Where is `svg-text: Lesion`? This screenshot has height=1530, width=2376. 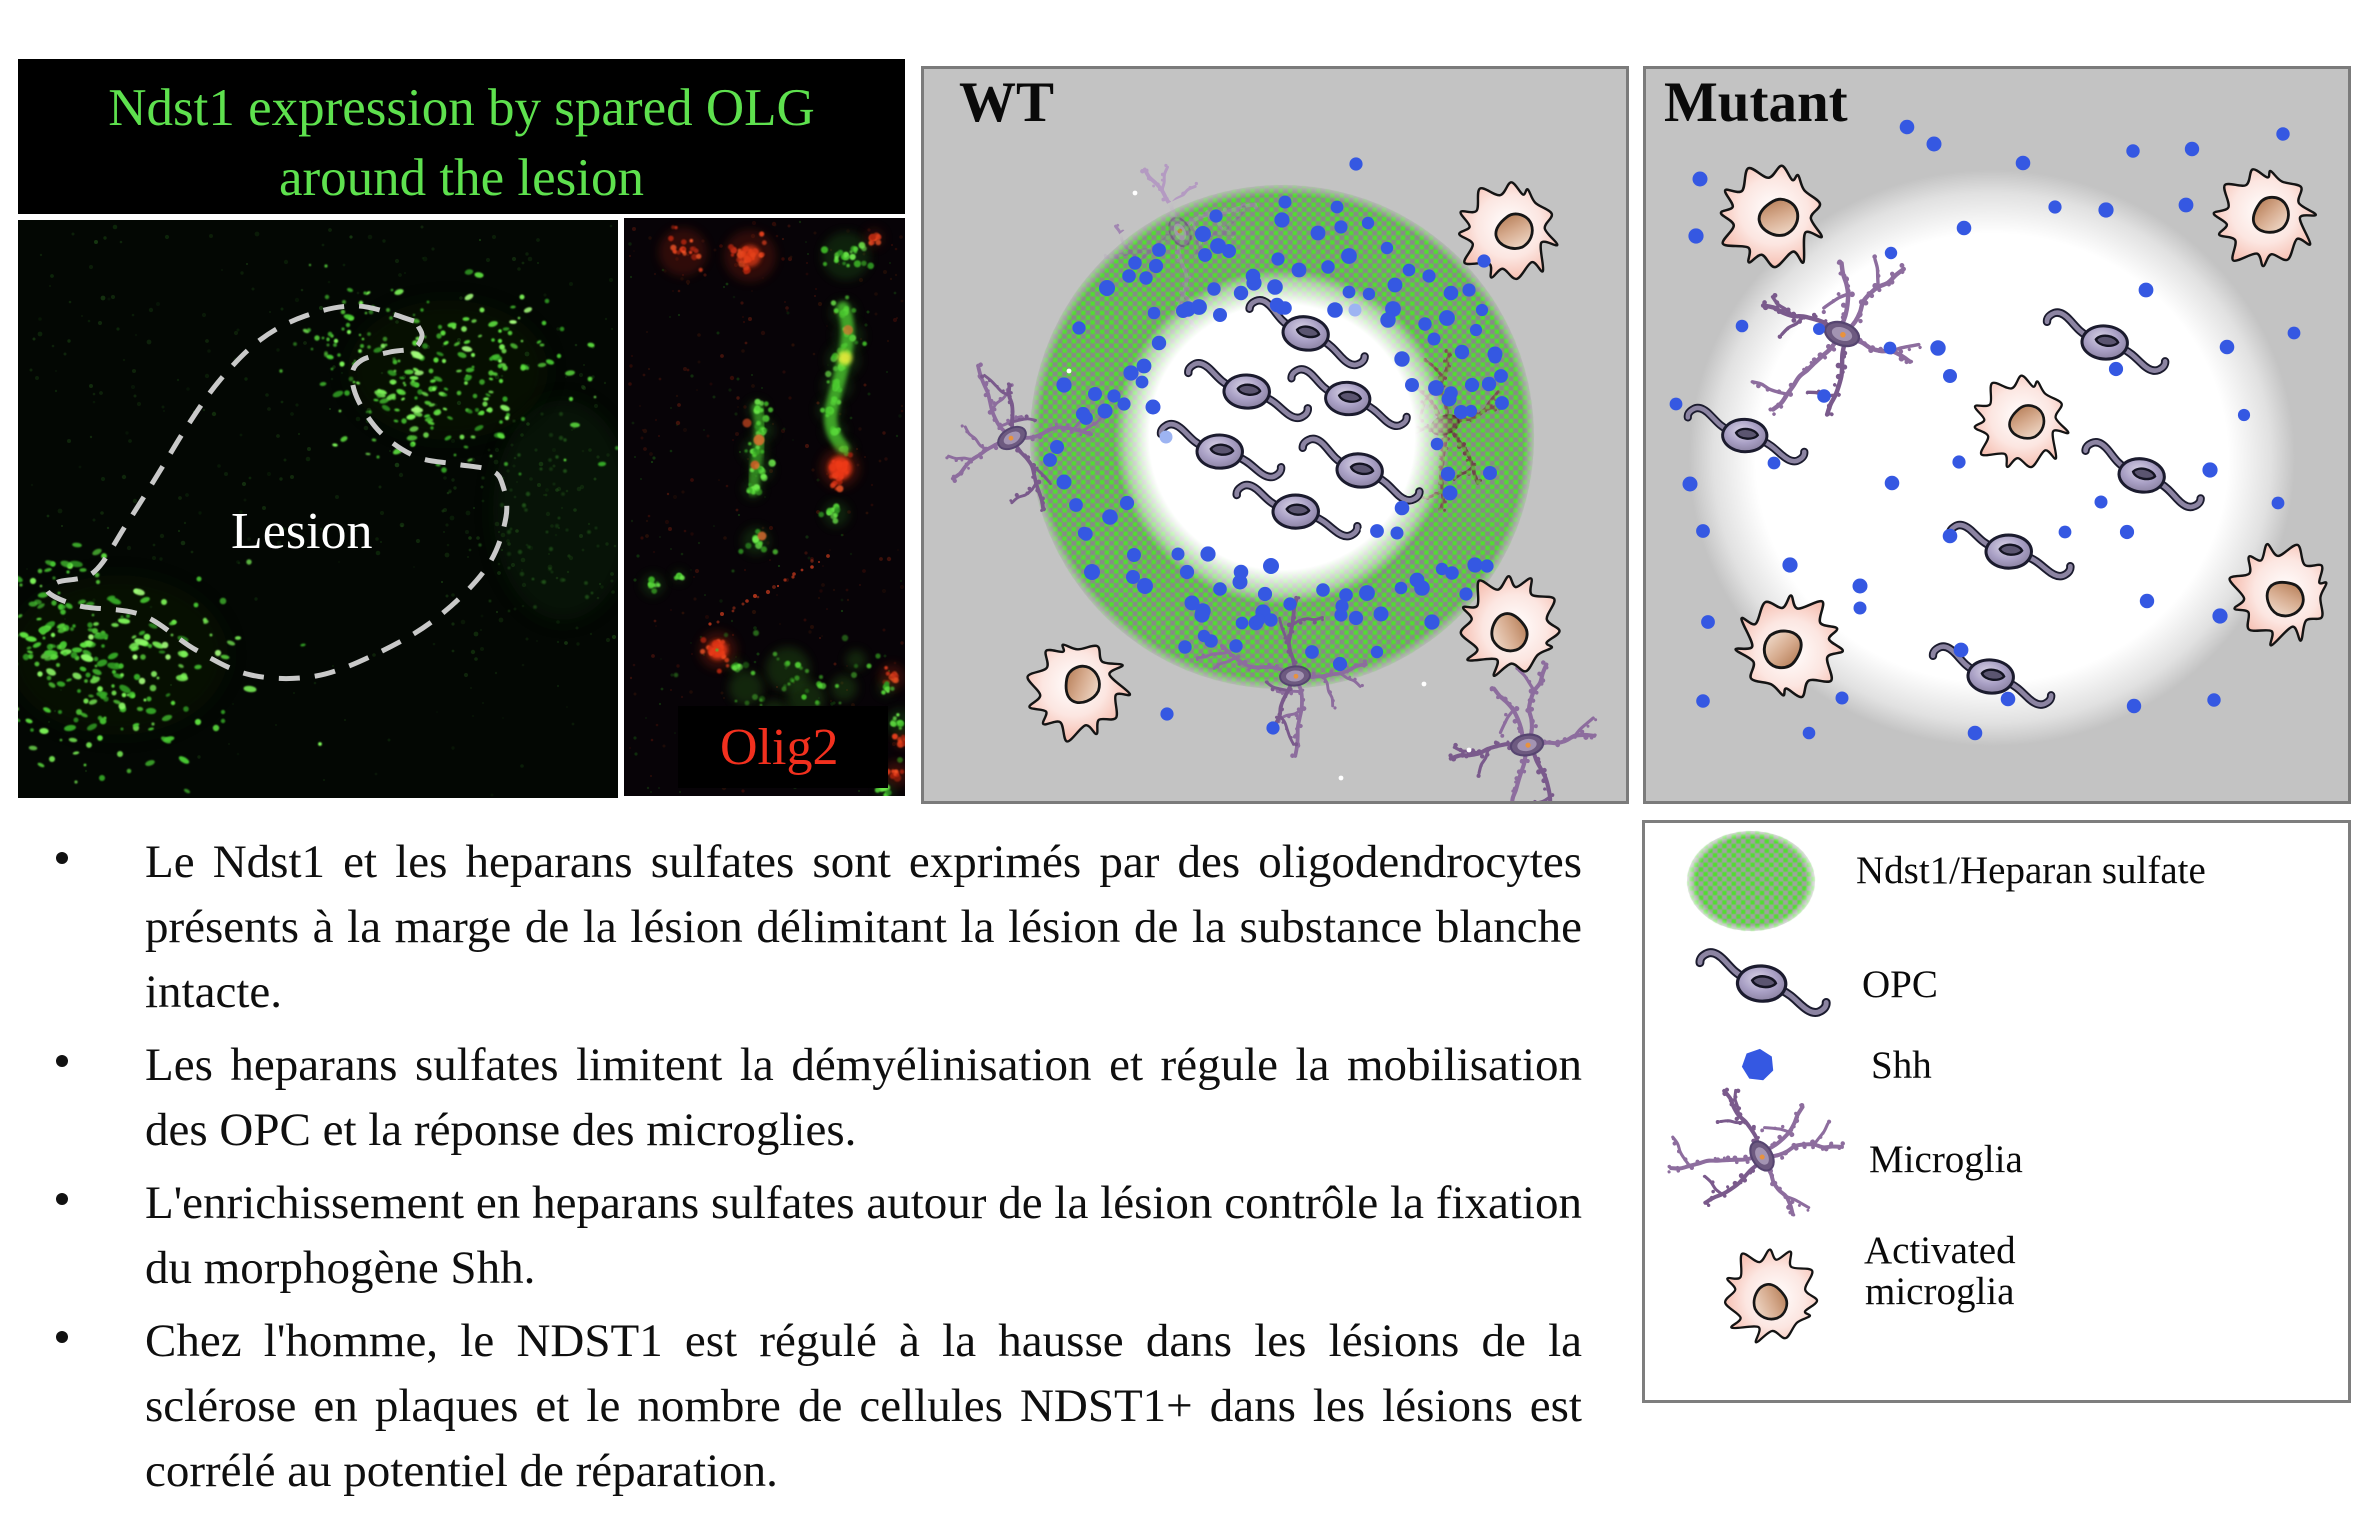
svg-text: Lesion is located at coordinates (302, 531).